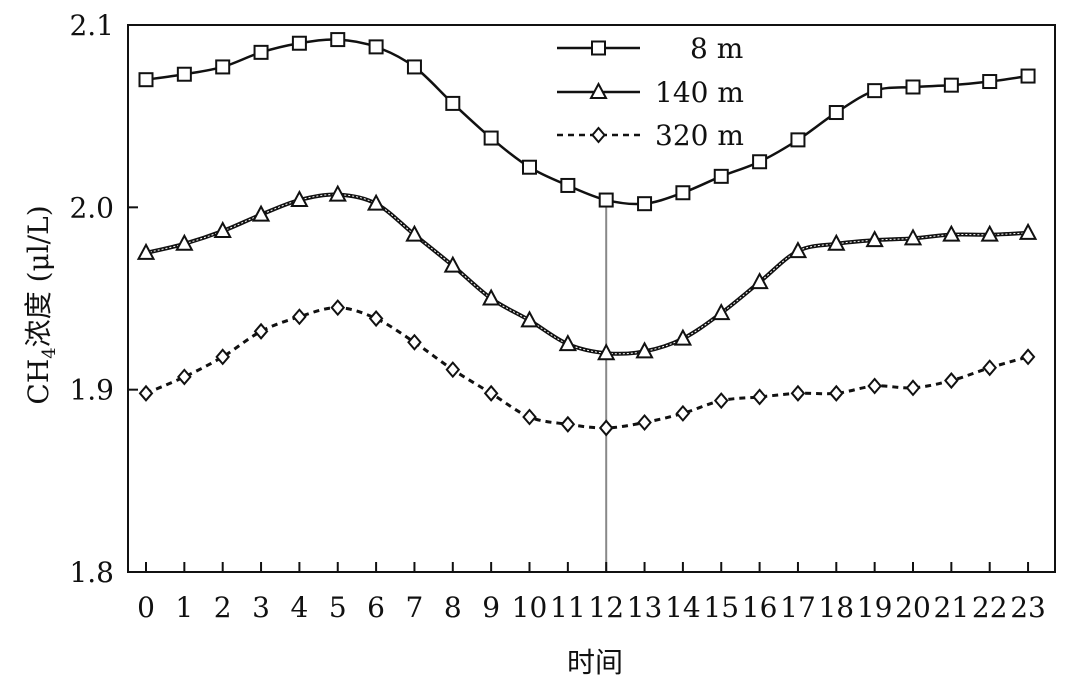  What do you see at coordinates (453, 607) in the screenshot?
I see `x-tick-label: 8` at bounding box center [453, 607].